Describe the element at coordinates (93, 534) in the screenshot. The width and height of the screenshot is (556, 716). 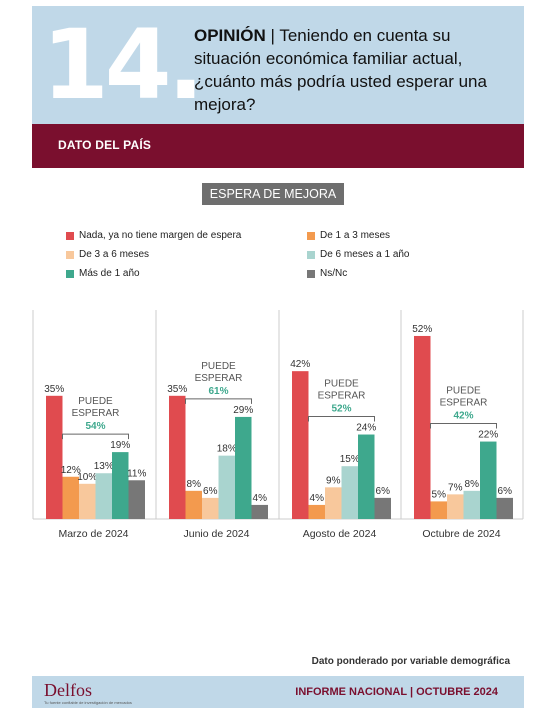
I see `category-label: Marzo de 2024` at that location.